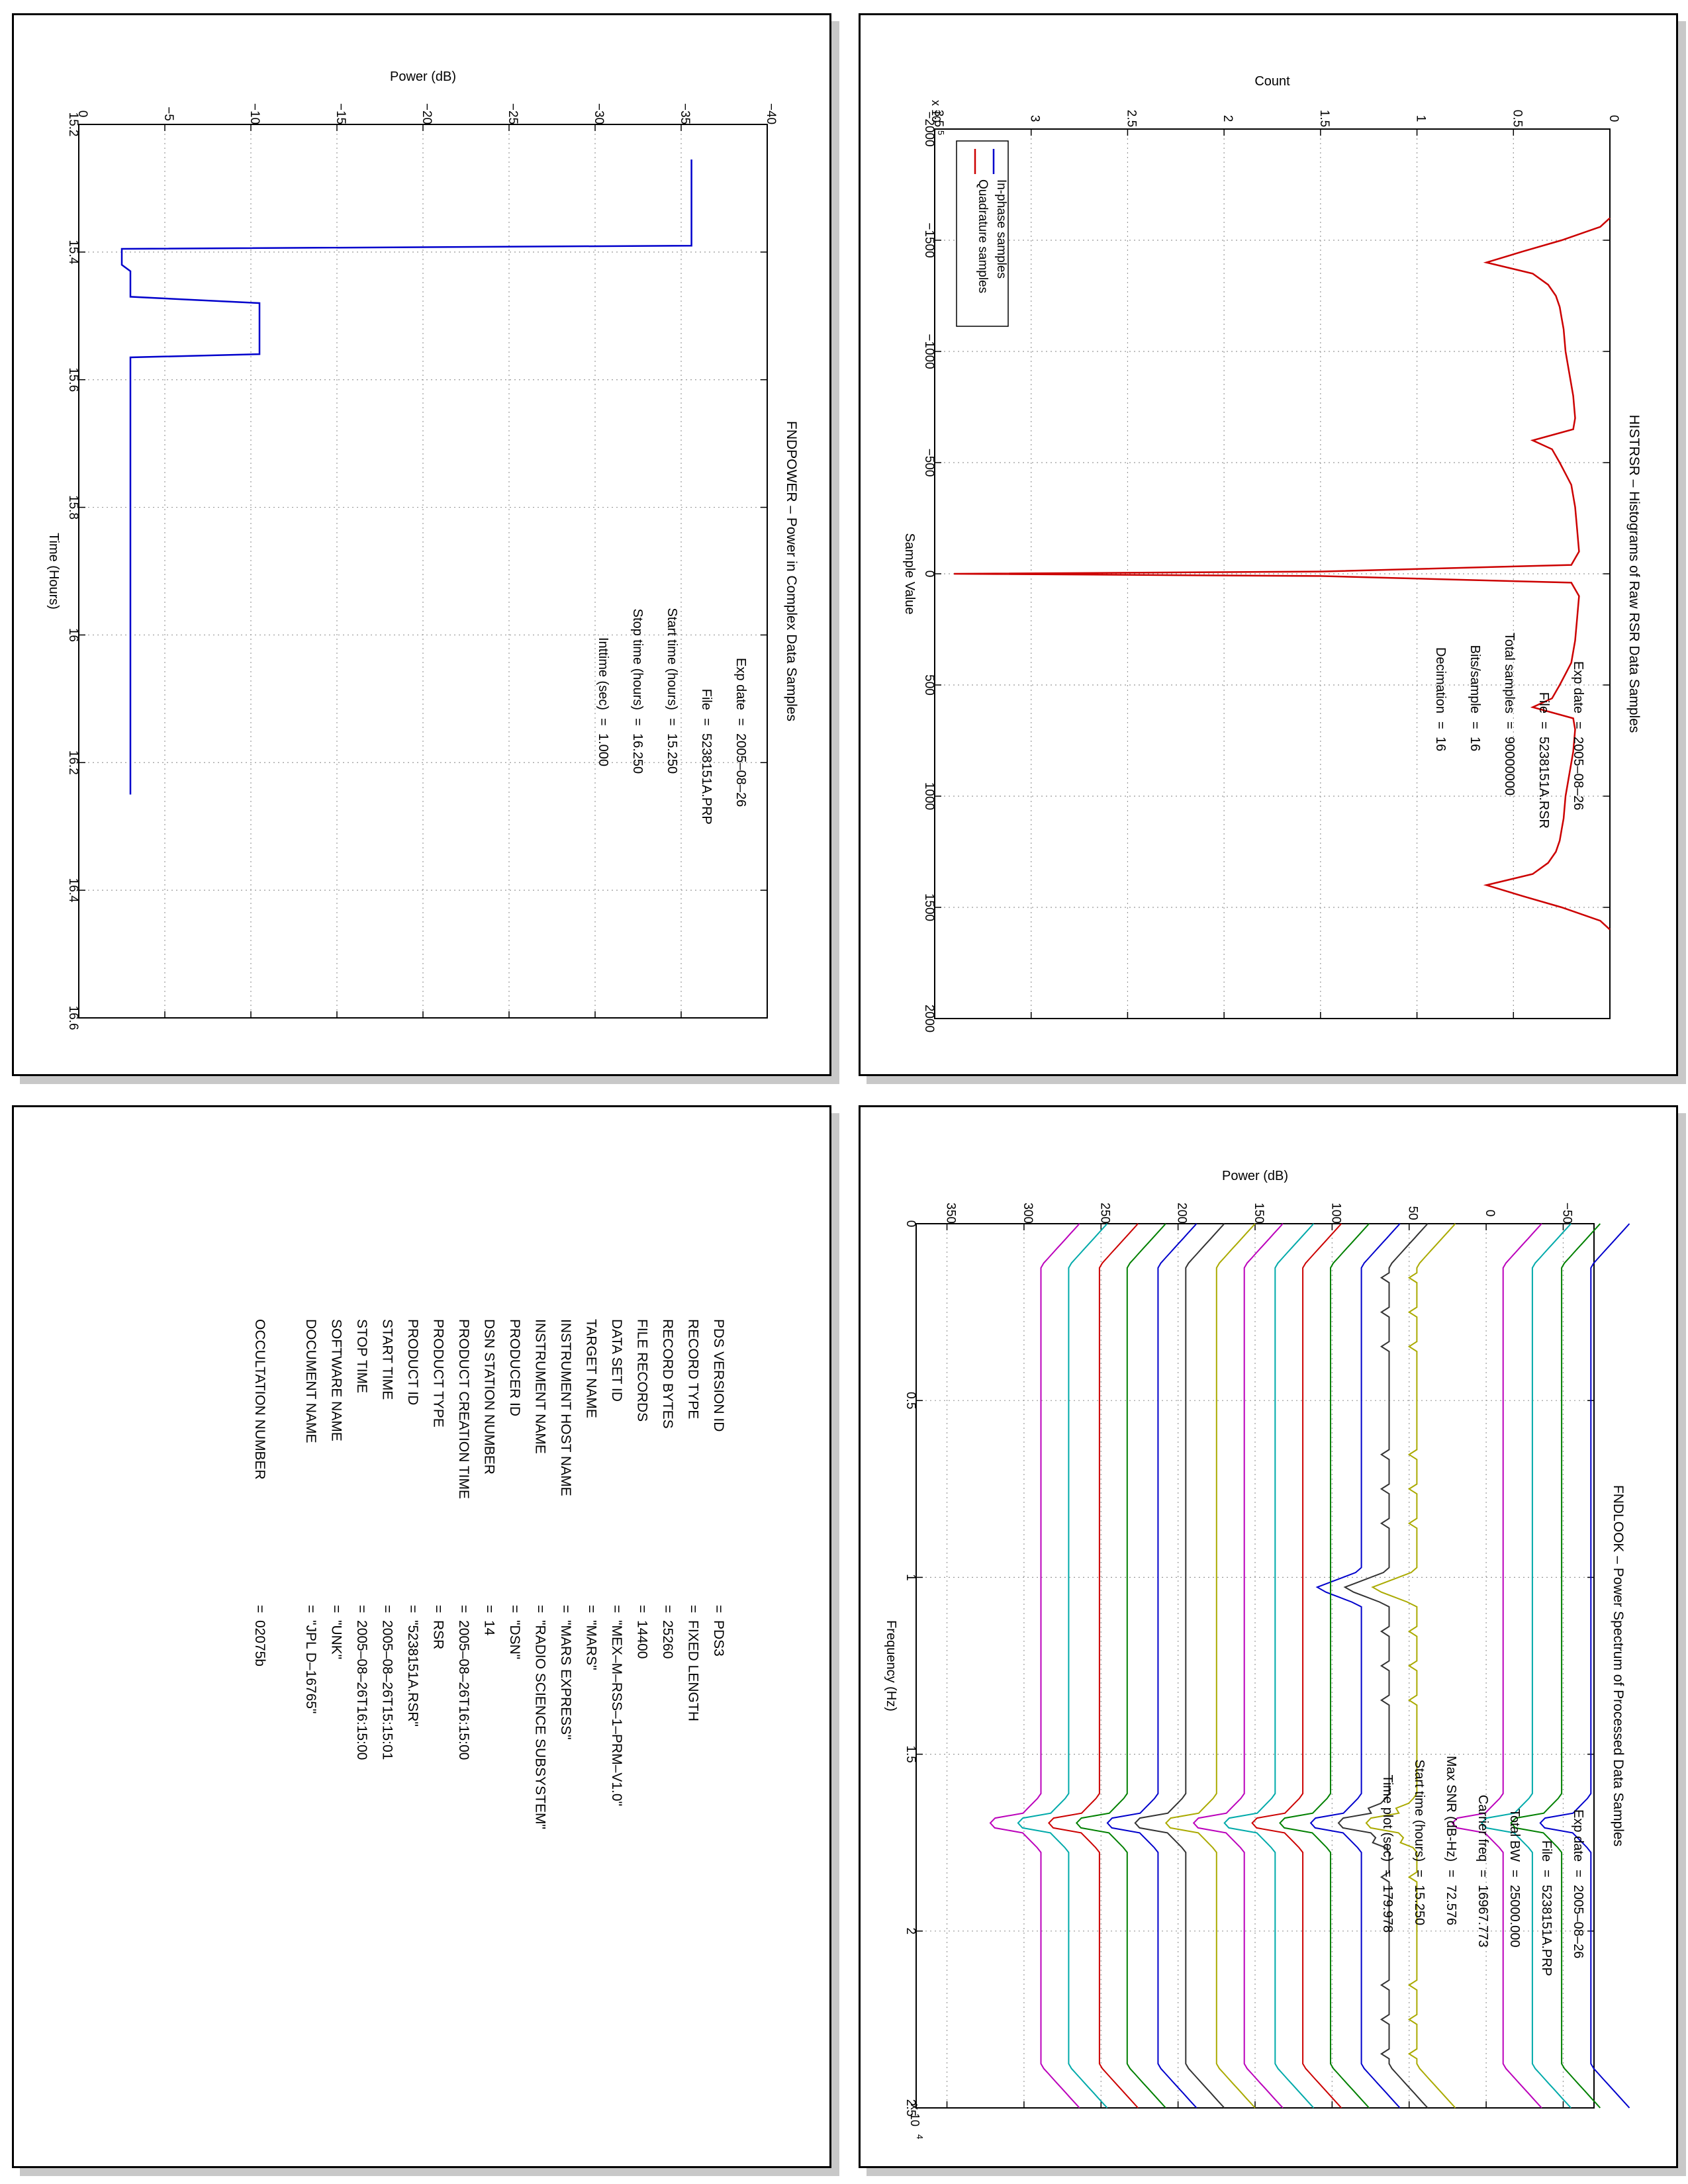  What do you see at coordinates (489, 1628) in the screenshot?
I see `pds-value: 14` at bounding box center [489, 1628].